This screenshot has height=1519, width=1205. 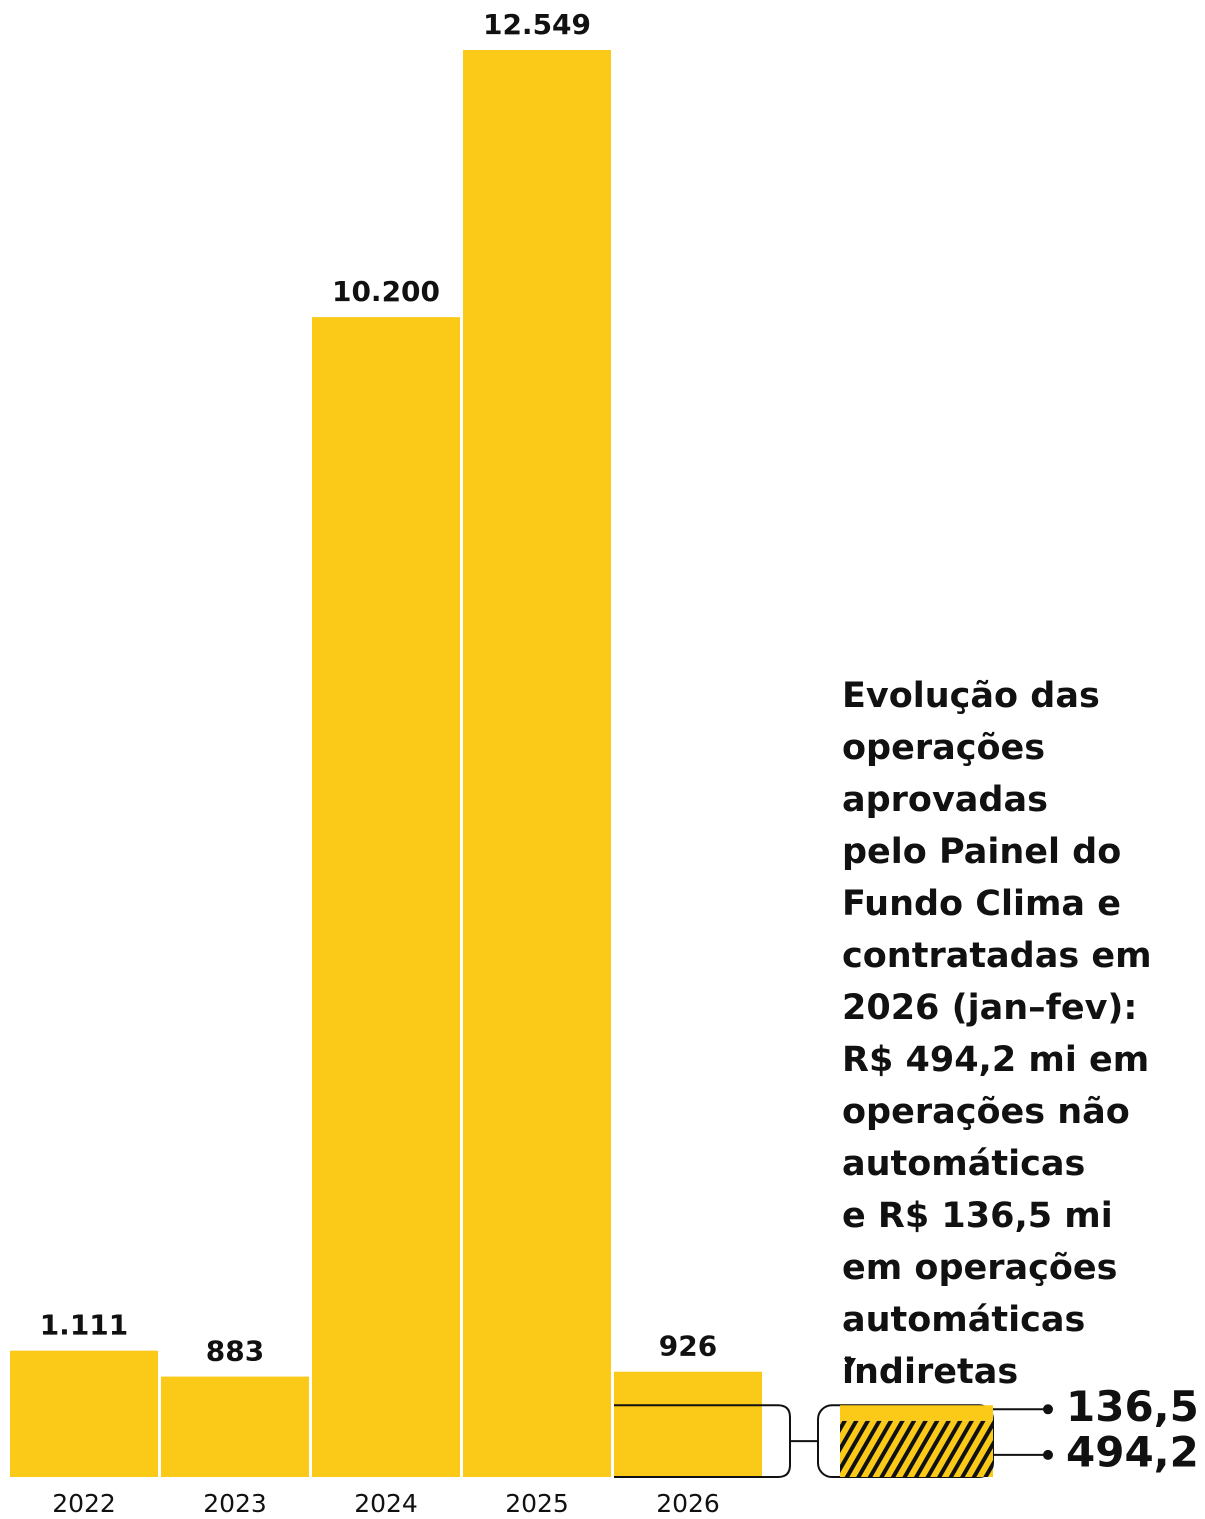 What do you see at coordinates (84, 1503) in the screenshot?
I see `x-tick-label: 2022` at bounding box center [84, 1503].